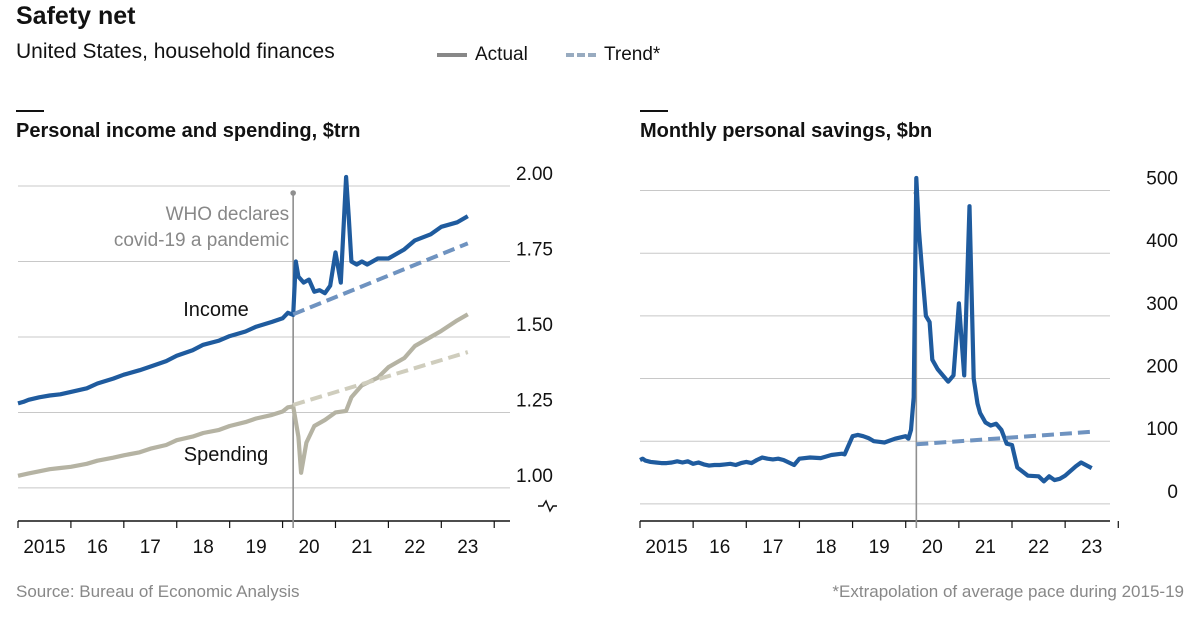 Image resolution: width=1200 pixels, height=627 pixels. What do you see at coordinates (1004, 438) in the screenshot?
I see `series-line-savings-trend` at bounding box center [1004, 438].